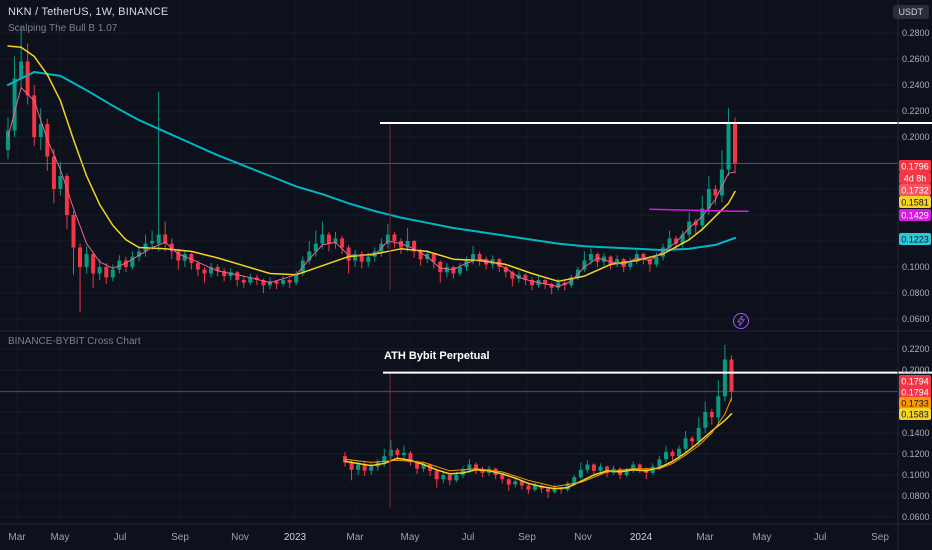 The image size is (932, 550). I want to click on panel2-title: BINANCE-BYBIT Cross Chart, so click(74, 341).